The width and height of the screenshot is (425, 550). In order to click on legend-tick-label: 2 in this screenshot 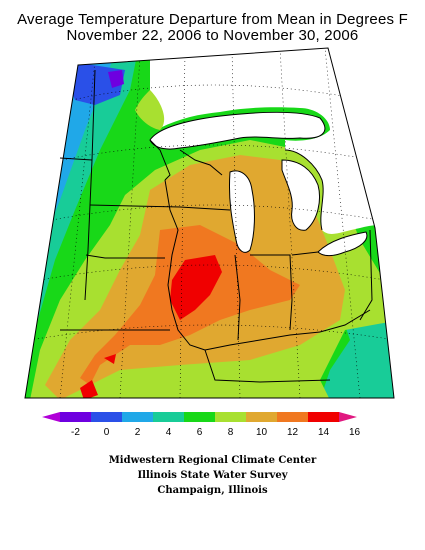, I will do `click(137, 432)`.